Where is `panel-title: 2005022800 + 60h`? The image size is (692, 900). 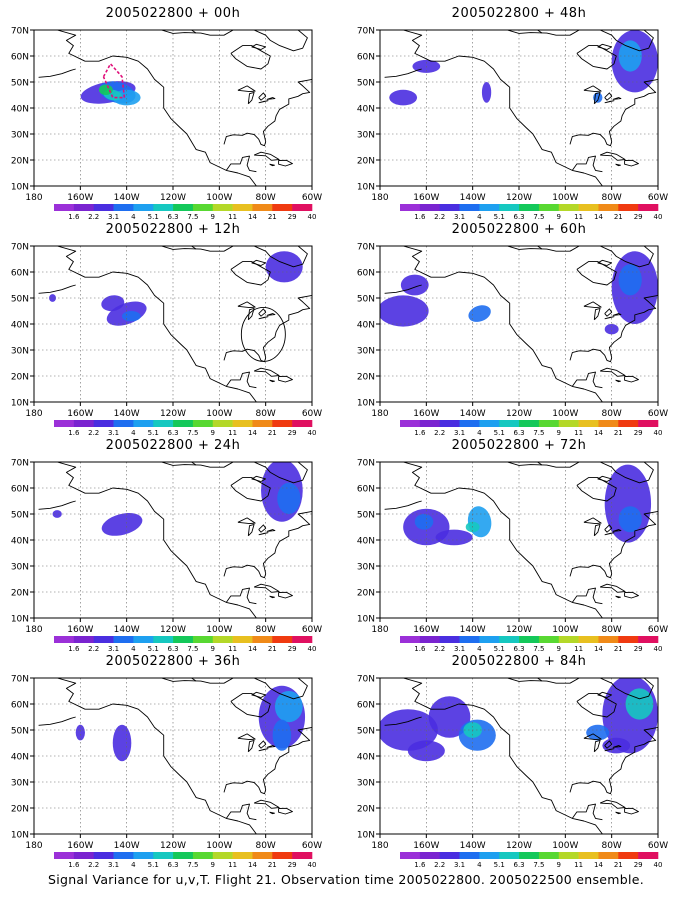 panel-title: 2005022800 + 60h is located at coordinates (519, 229).